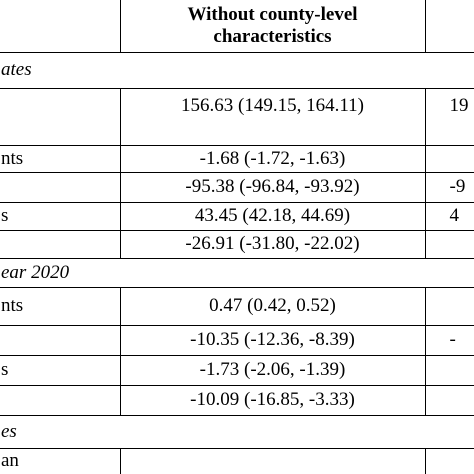  What do you see at coordinates (272, 306) in the screenshot?
I see `estimate-cell: 0.47 (0.42, 0.52)` at bounding box center [272, 306].